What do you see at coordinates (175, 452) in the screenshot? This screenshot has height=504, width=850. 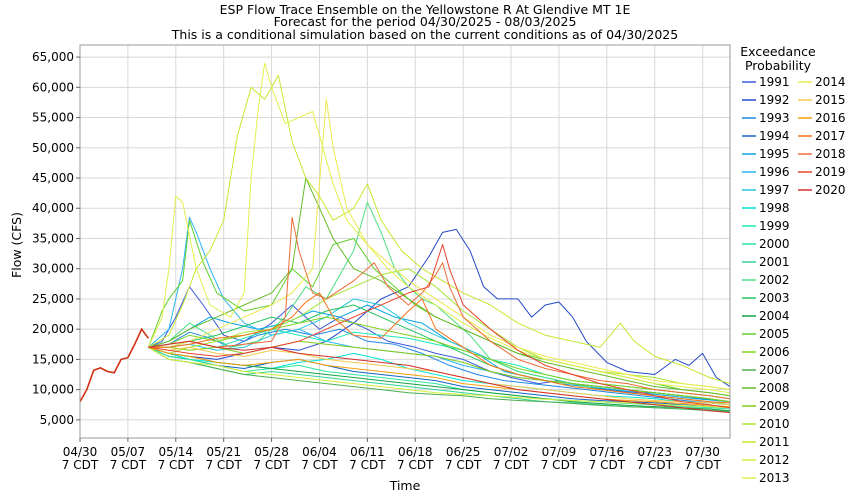 I see `x-tick-label-date: 05/14` at bounding box center [175, 452].